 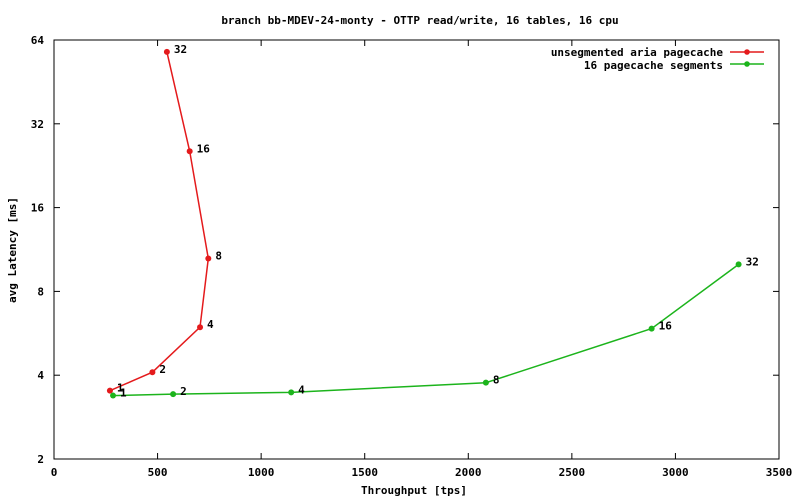 What do you see at coordinates (12, 250) in the screenshot?
I see `y-axis-label: avg Latency [ms]` at bounding box center [12, 250].